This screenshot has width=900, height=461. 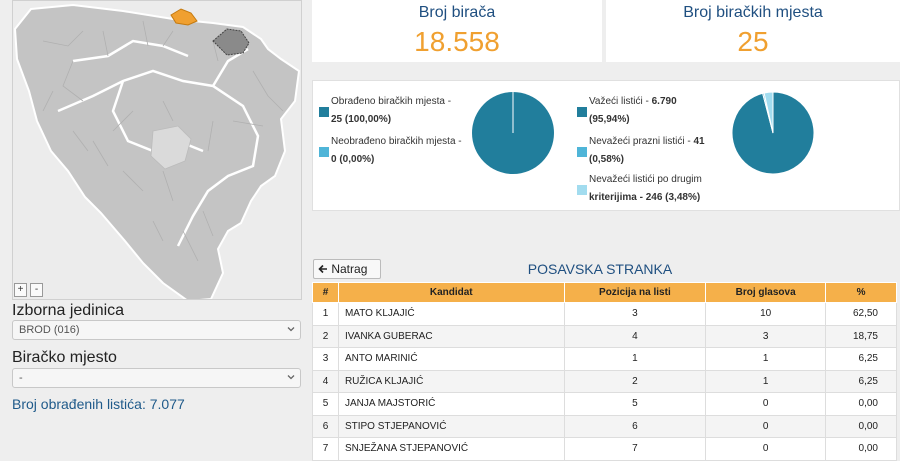 I want to click on cell-candidate: STIPO STJEPANOVIĆ, so click(x=451, y=426).